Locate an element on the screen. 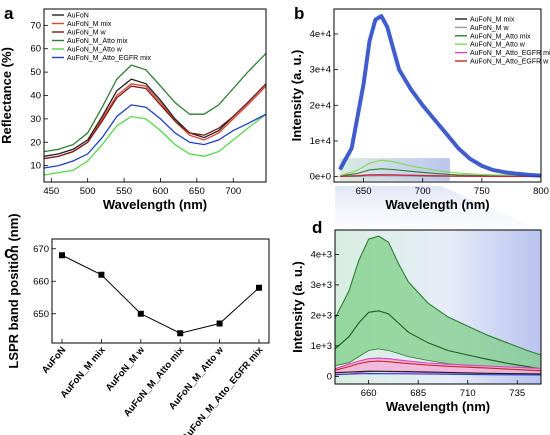 The width and height of the screenshot is (550, 435). panel-b-y-tick-label: 4e+4 is located at coordinates (320, 34).